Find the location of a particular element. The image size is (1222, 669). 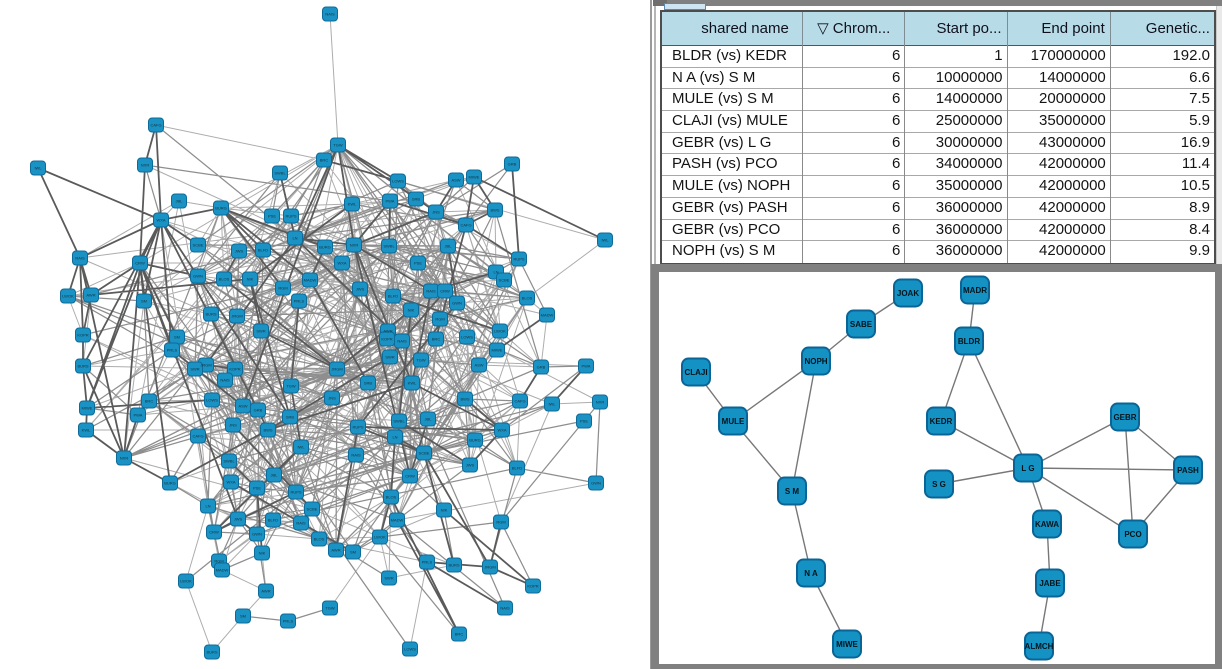

svg-text: CAFG is located at coordinates (197, 436).